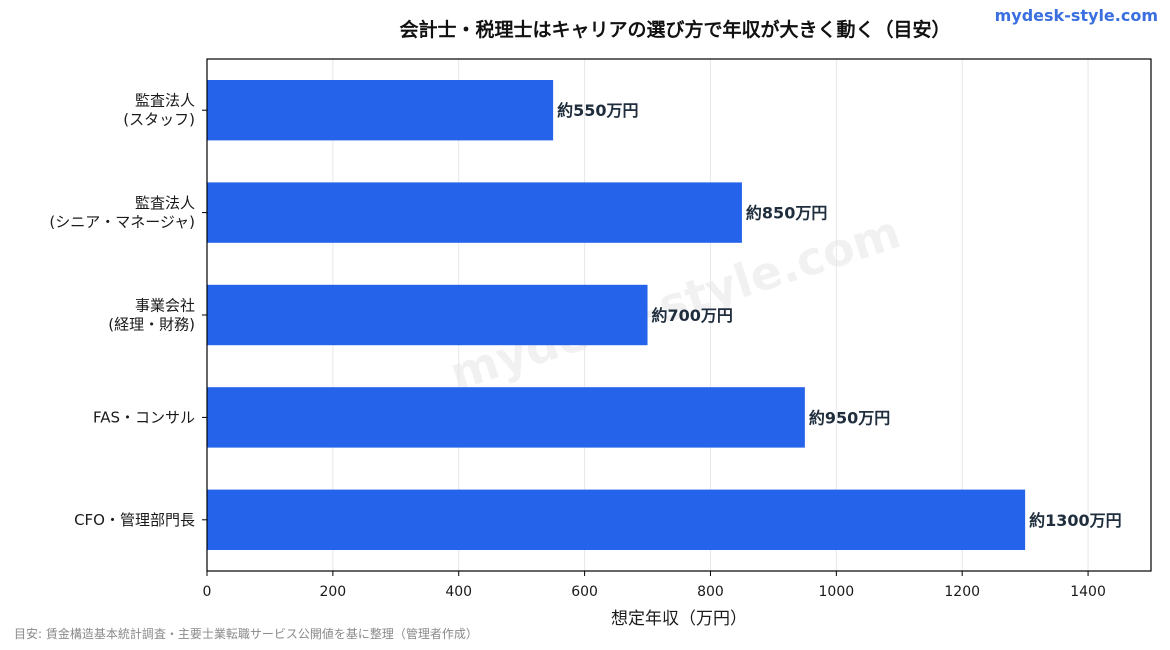  What do you see at coordinates (654, 585) in the screenshot?
I see `x-tick-labels: 0 200 400 600 800 1000 1200 1400` at bounding box center [654, 585].